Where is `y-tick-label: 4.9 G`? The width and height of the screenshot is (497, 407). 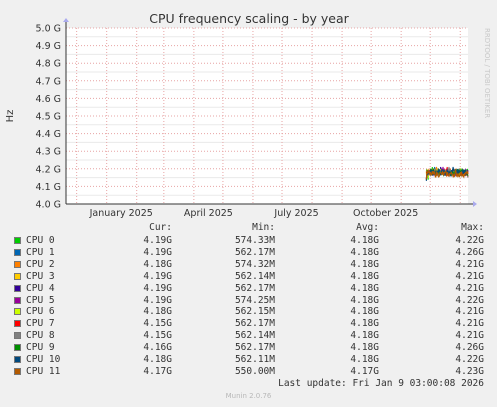
y-tick-label: 4.9 G is located at coordinates (49, 46).